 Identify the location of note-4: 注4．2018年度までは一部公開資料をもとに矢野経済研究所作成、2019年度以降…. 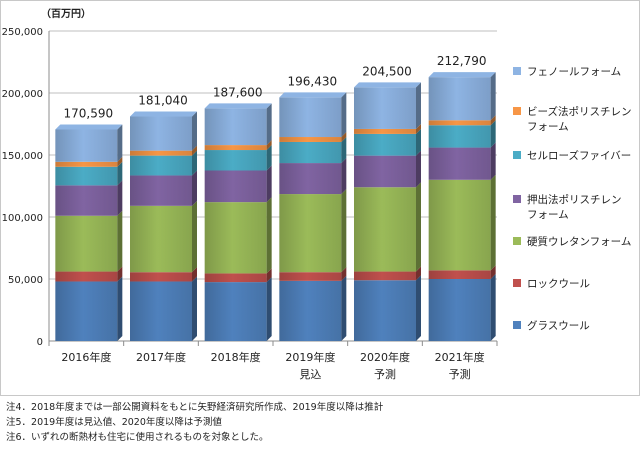
(195, 407).